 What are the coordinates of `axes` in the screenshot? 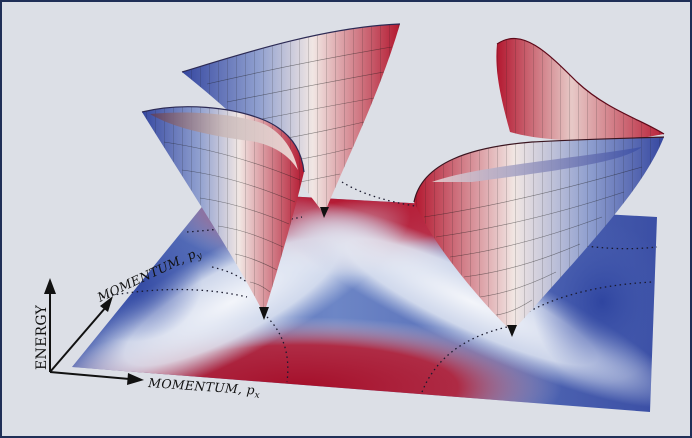 It's located at (94, 331).